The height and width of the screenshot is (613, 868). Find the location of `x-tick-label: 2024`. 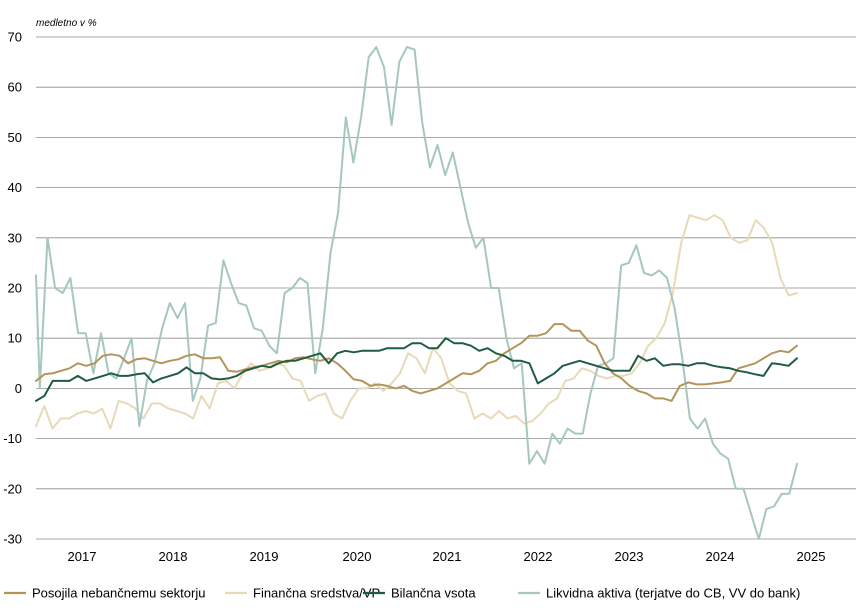

x-tick-label: 2024 is located at coordinates (720, 556).